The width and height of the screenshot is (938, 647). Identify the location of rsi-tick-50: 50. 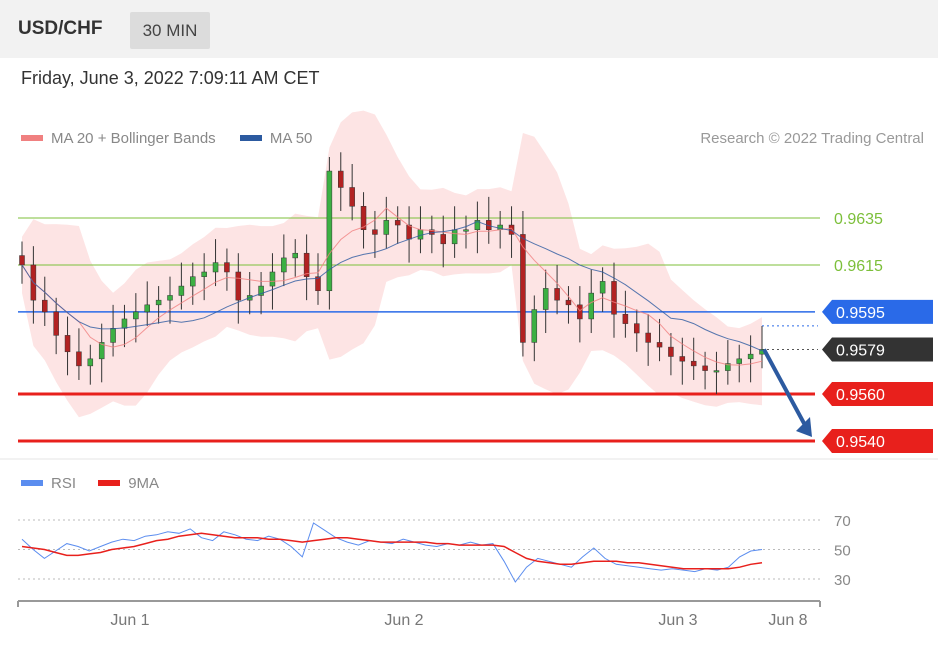
(842, 551).